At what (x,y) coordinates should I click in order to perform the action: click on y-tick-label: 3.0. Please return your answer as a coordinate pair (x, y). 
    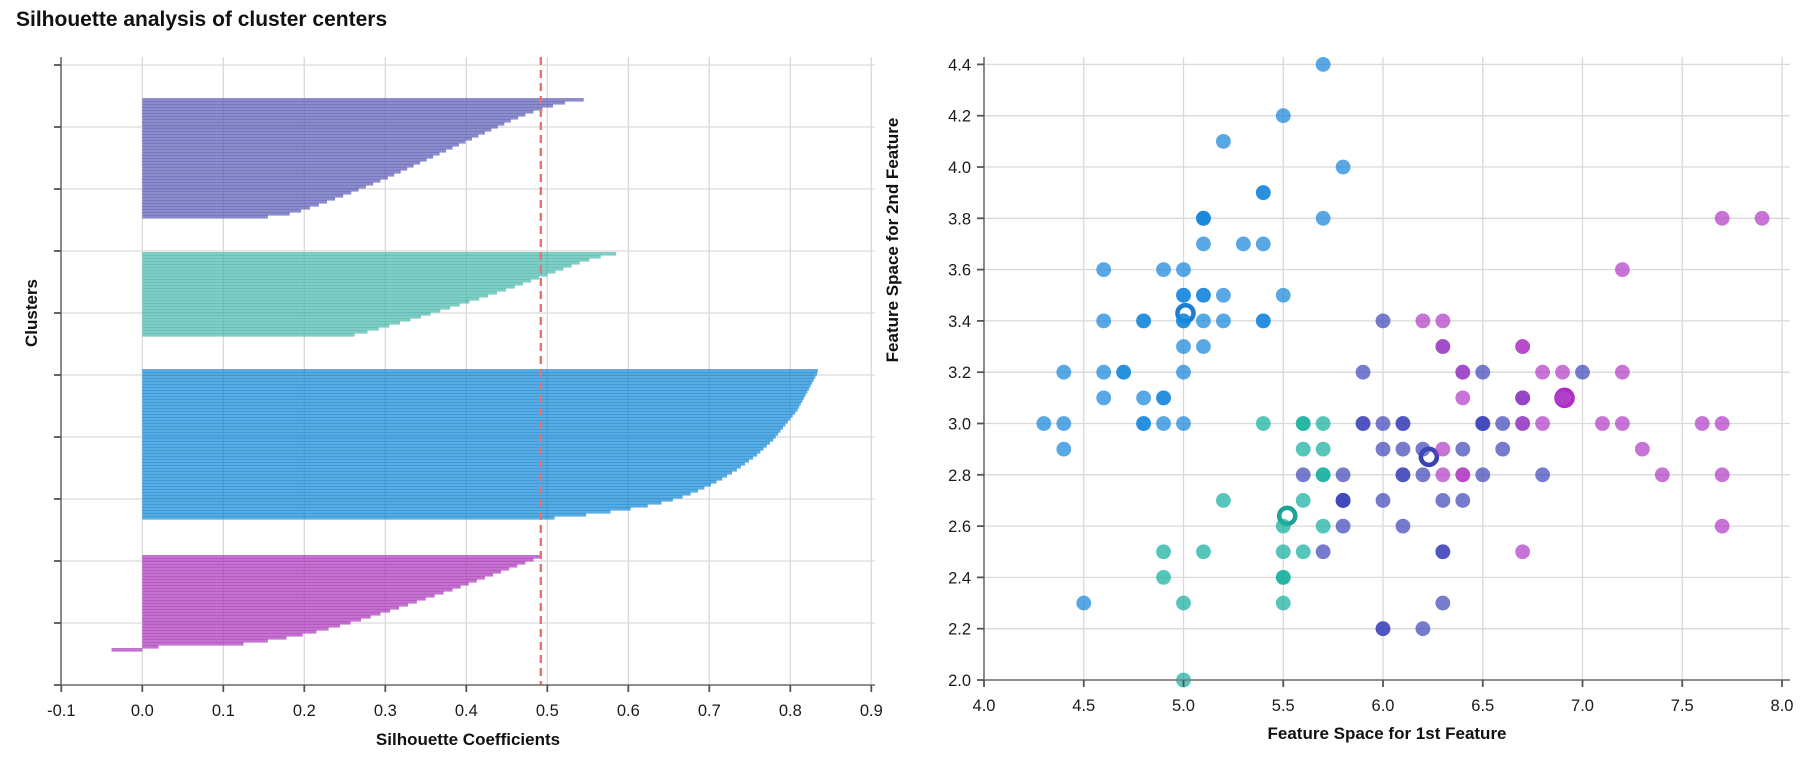
    Looking at the image, I should click on (959, 425).